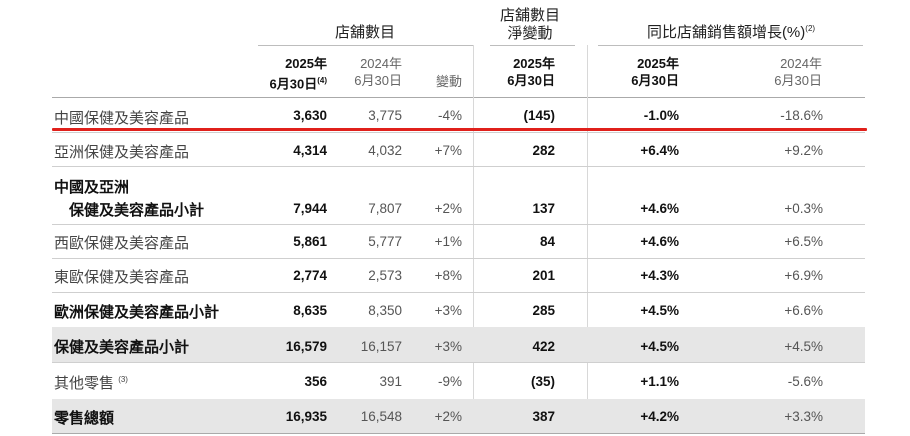  I want to click on row-label: 西歐保健及美容產品, so click(122, 243).